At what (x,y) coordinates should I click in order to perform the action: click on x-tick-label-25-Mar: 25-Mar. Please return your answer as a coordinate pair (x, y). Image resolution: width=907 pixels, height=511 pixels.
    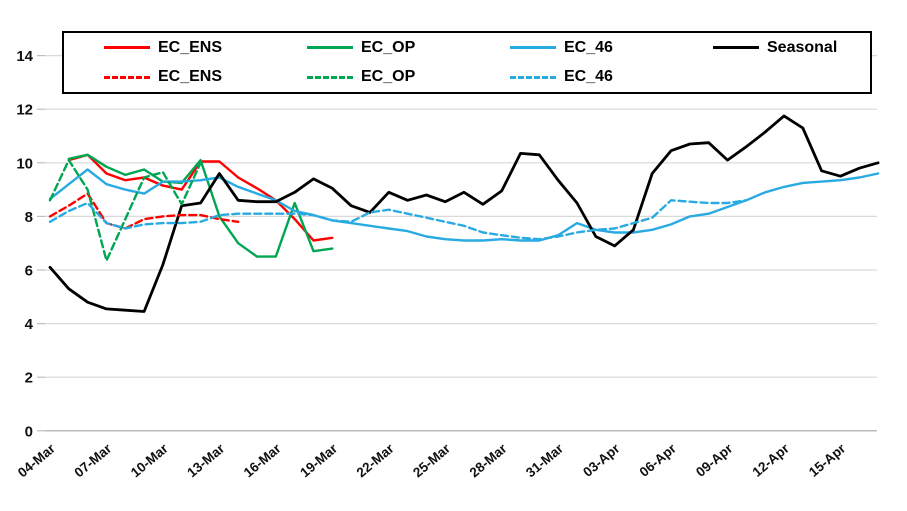
    Looking at the image, I should click on (432, 460).